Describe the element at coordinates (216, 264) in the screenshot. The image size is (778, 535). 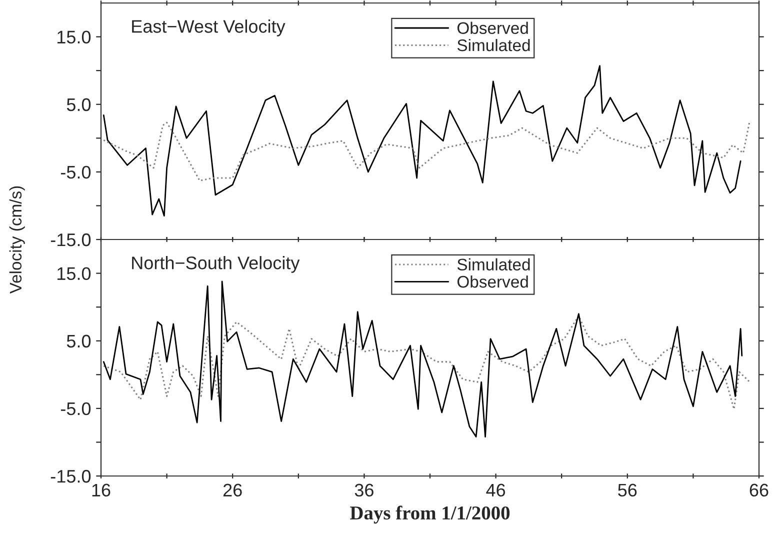
I see `text: North−South Velocity` at that location.